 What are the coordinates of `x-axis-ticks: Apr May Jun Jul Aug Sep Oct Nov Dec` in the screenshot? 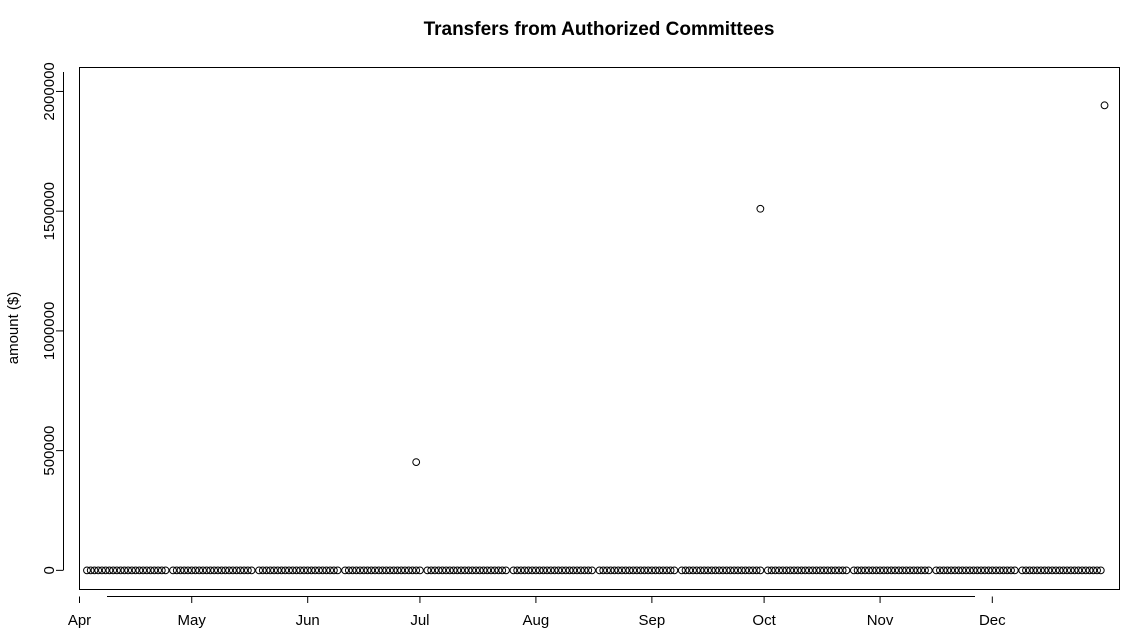 It's located at (537, 612).